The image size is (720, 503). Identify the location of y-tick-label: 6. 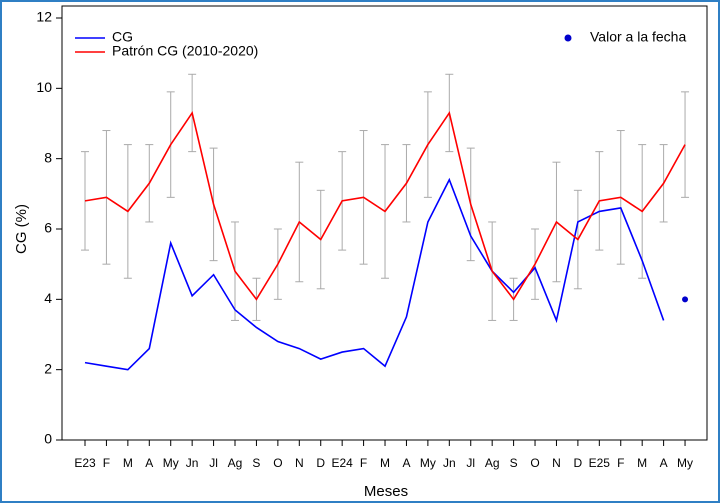
(48, 228).